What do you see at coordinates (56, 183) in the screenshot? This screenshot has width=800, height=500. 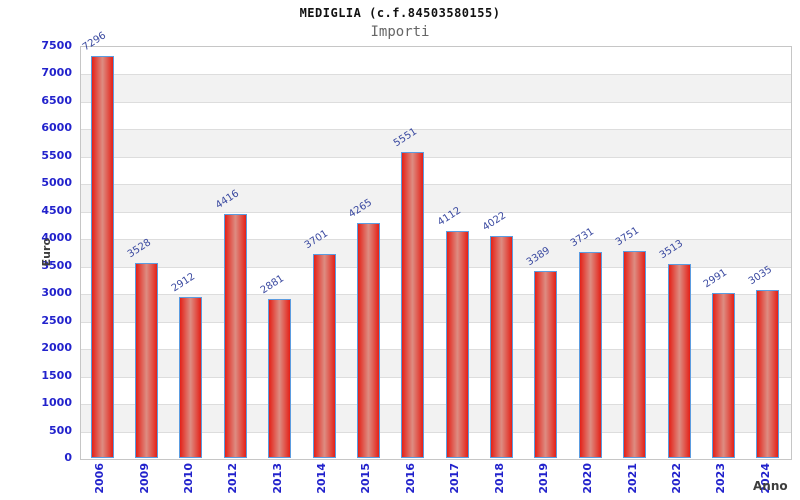 I see `y-tick-label: 5000` at bounding box center [56, 183].